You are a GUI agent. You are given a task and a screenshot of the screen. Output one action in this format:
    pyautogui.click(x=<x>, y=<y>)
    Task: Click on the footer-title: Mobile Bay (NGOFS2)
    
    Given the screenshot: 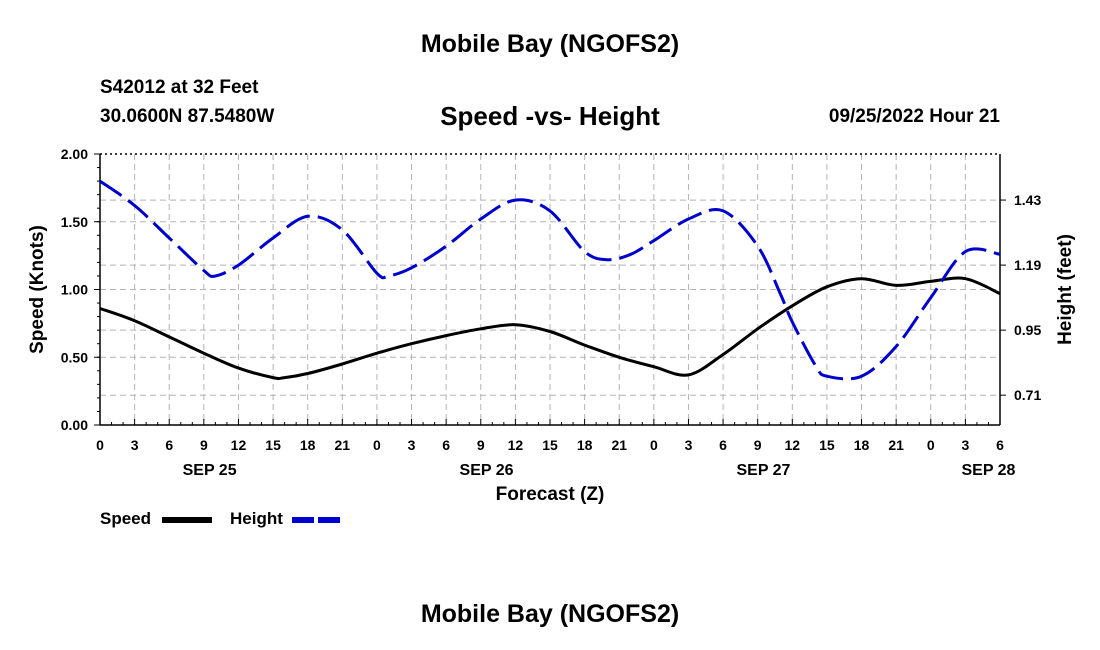 What is the action you would take?
    pyautogui.click(x=550, y=614)
    